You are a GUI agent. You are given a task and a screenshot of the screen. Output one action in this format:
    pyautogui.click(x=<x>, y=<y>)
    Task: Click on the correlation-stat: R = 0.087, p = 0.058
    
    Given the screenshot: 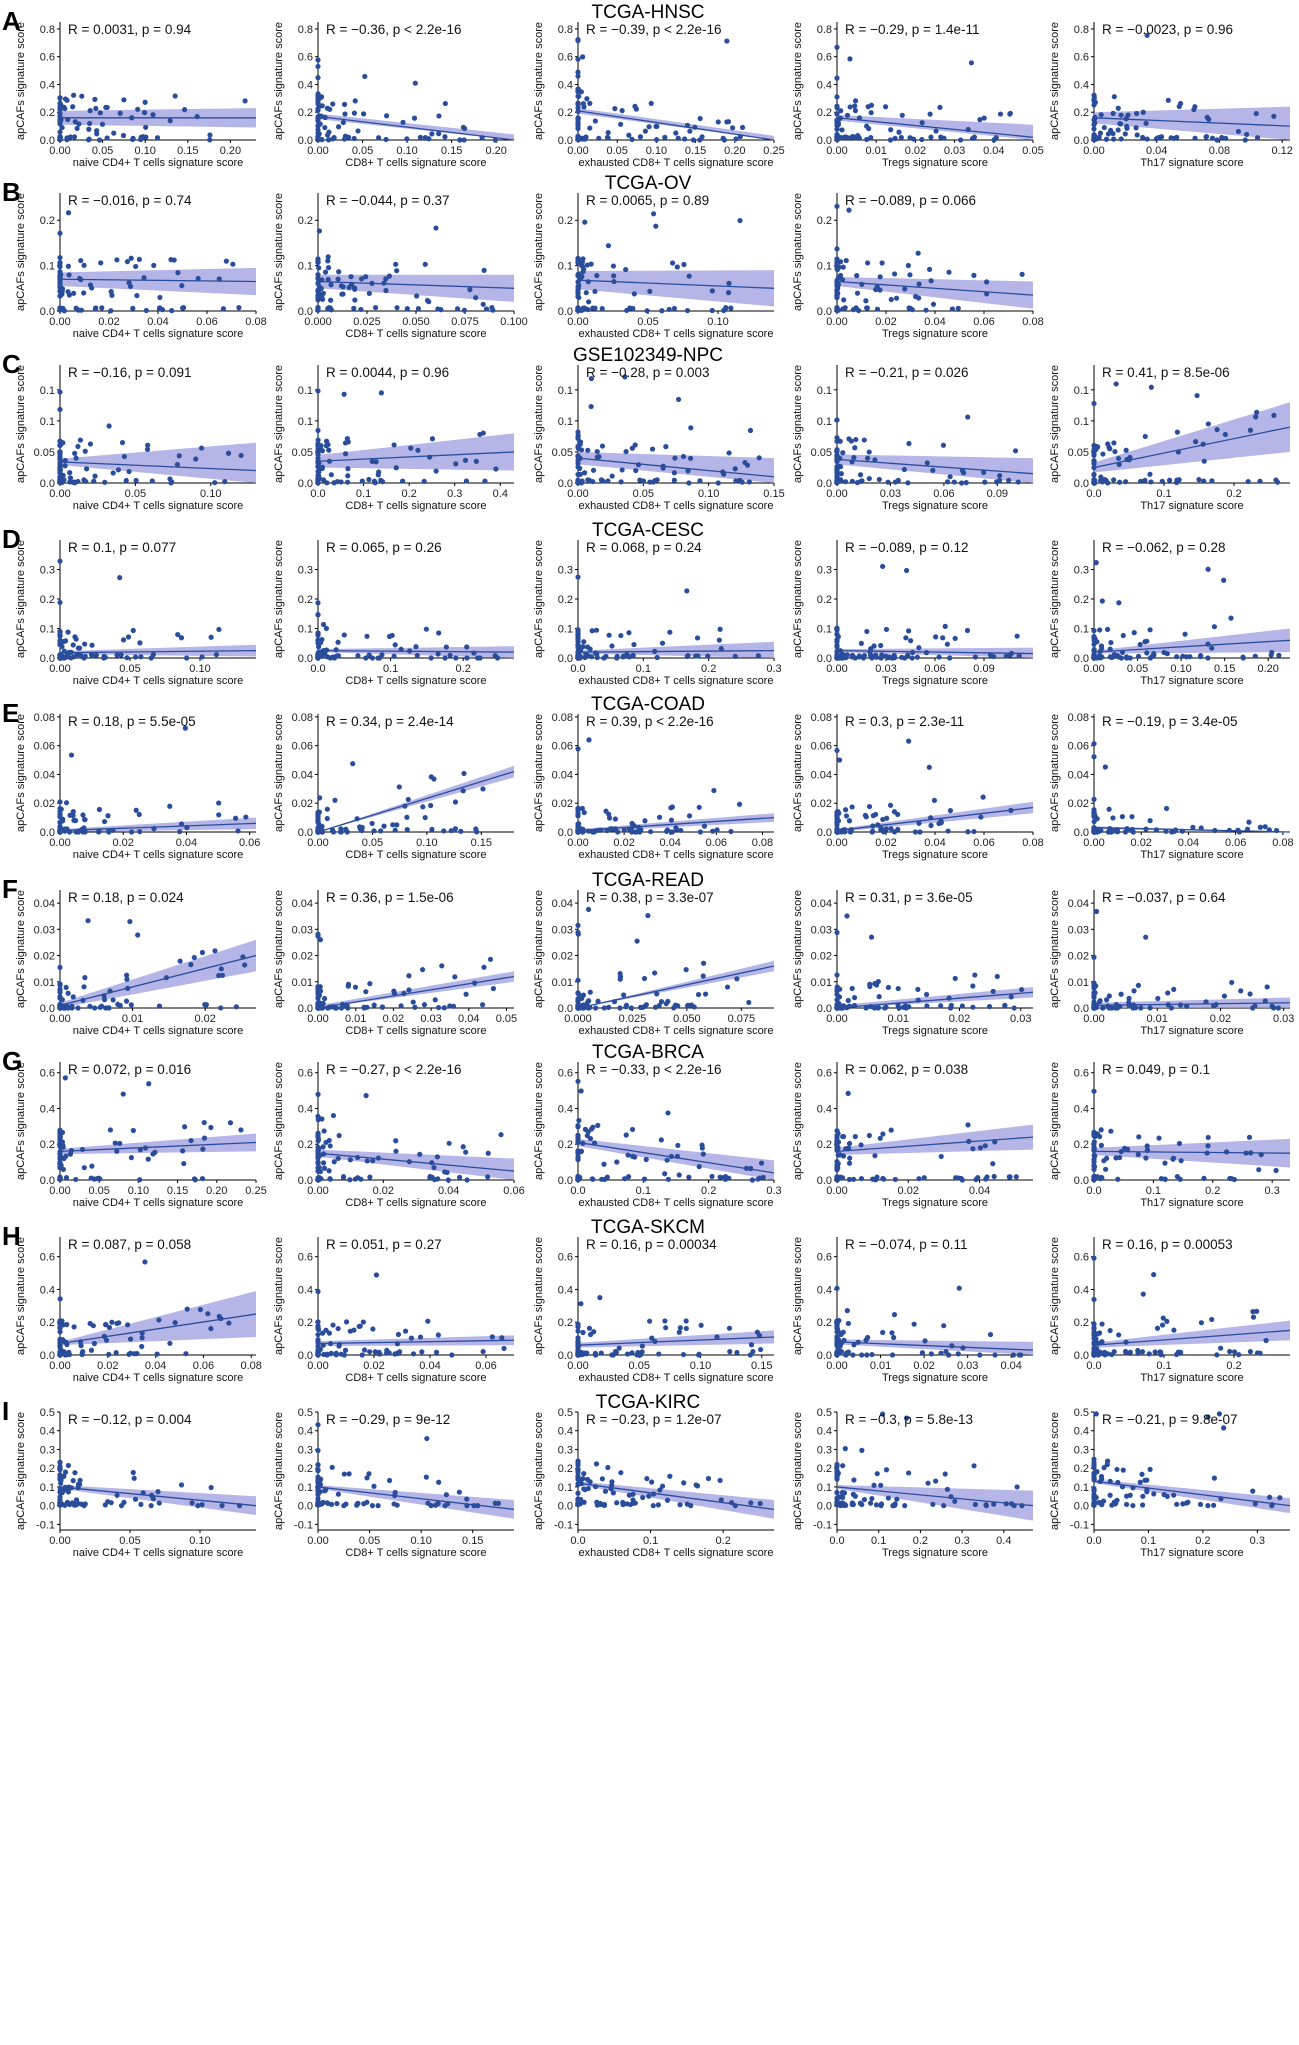 What is the action you would take?
    pyautogui.click(x=129, y=1244)
    